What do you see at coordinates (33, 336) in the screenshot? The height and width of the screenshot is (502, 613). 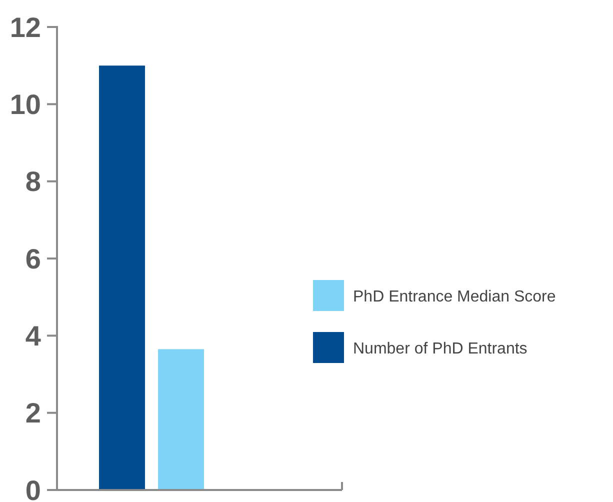 I see `y-tick-label: 4` at bounding box center [33, 336].